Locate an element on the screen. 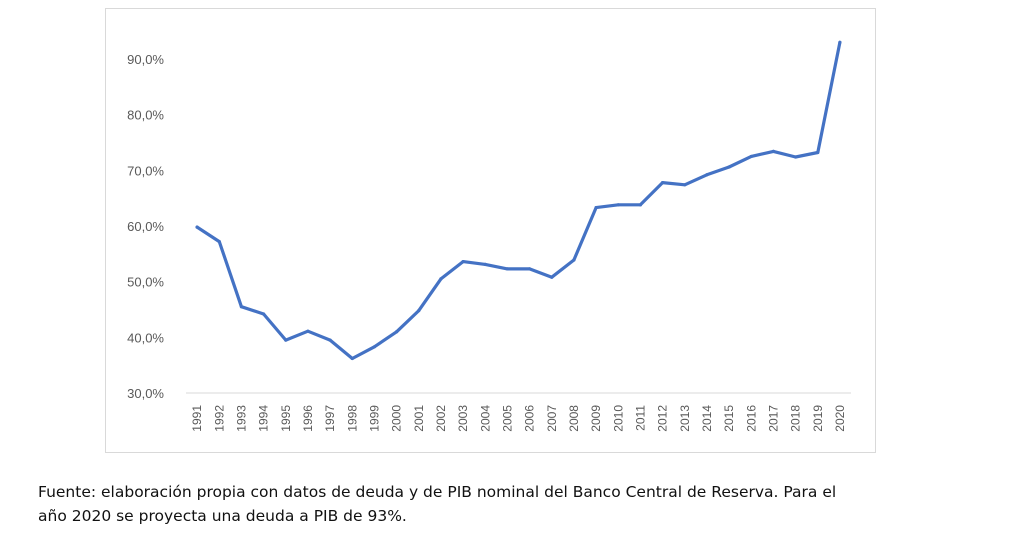 Image resolution: width=1024 pixels, height=545 pixels. y-tick-label: 60,0% is located at coordinates (145, 226).